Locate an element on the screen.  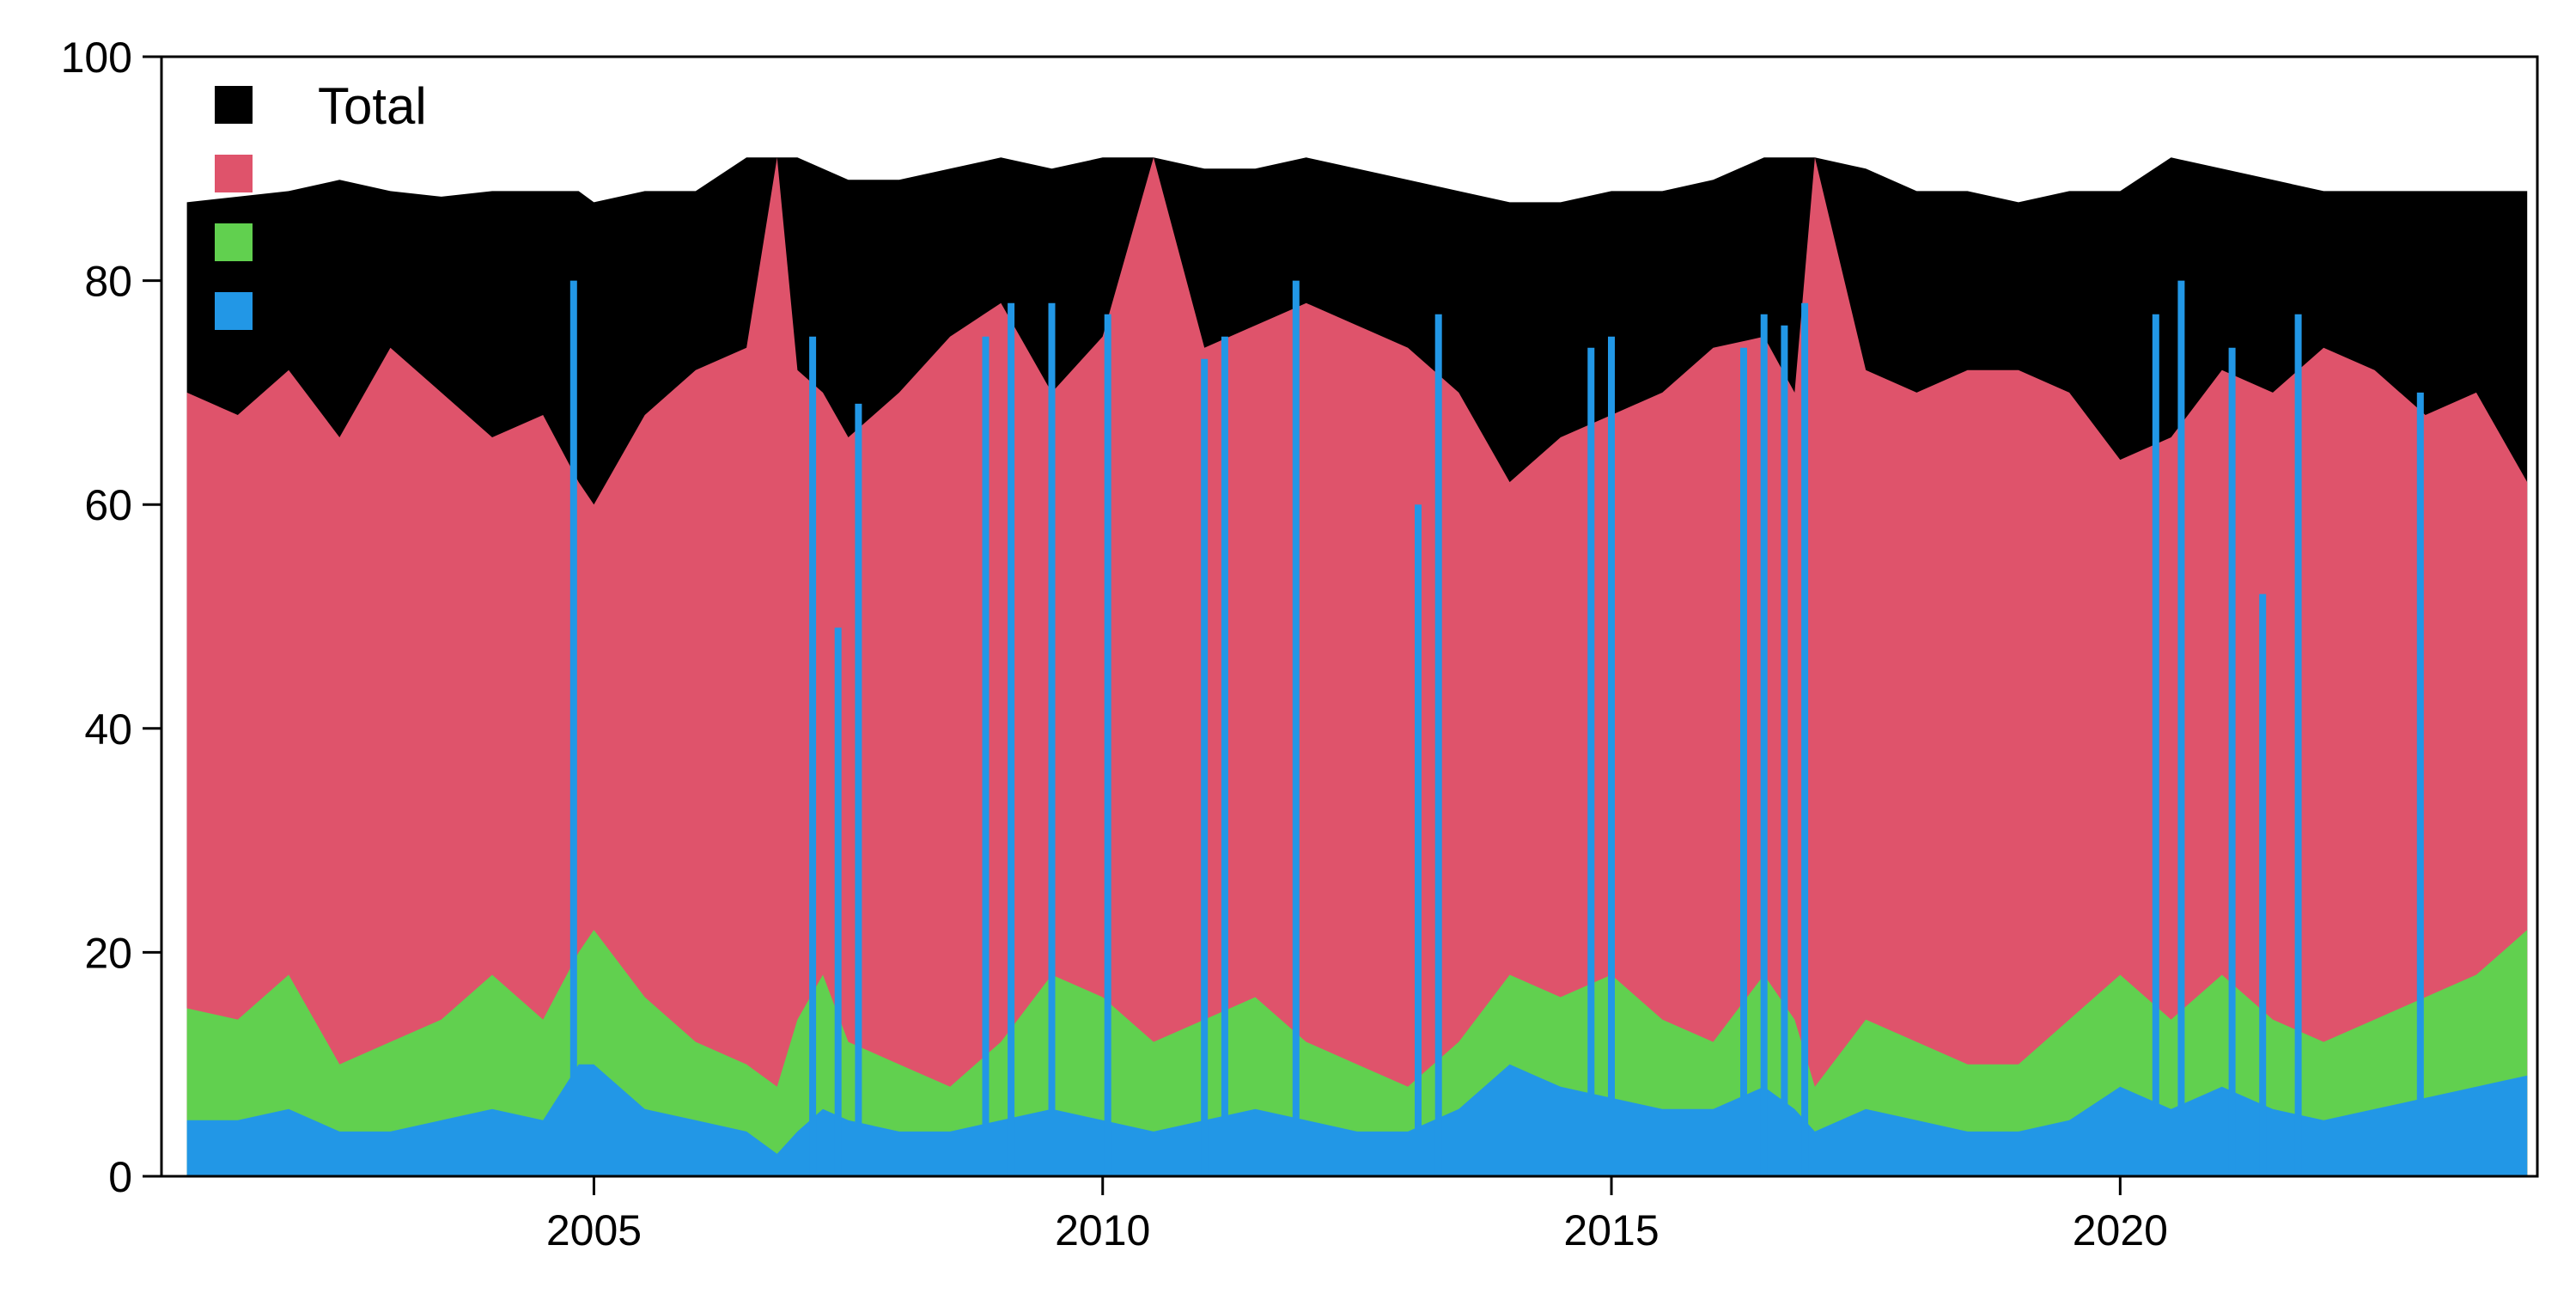
x-tick-label-0: 2005 is located at coordinates (594, 1230).